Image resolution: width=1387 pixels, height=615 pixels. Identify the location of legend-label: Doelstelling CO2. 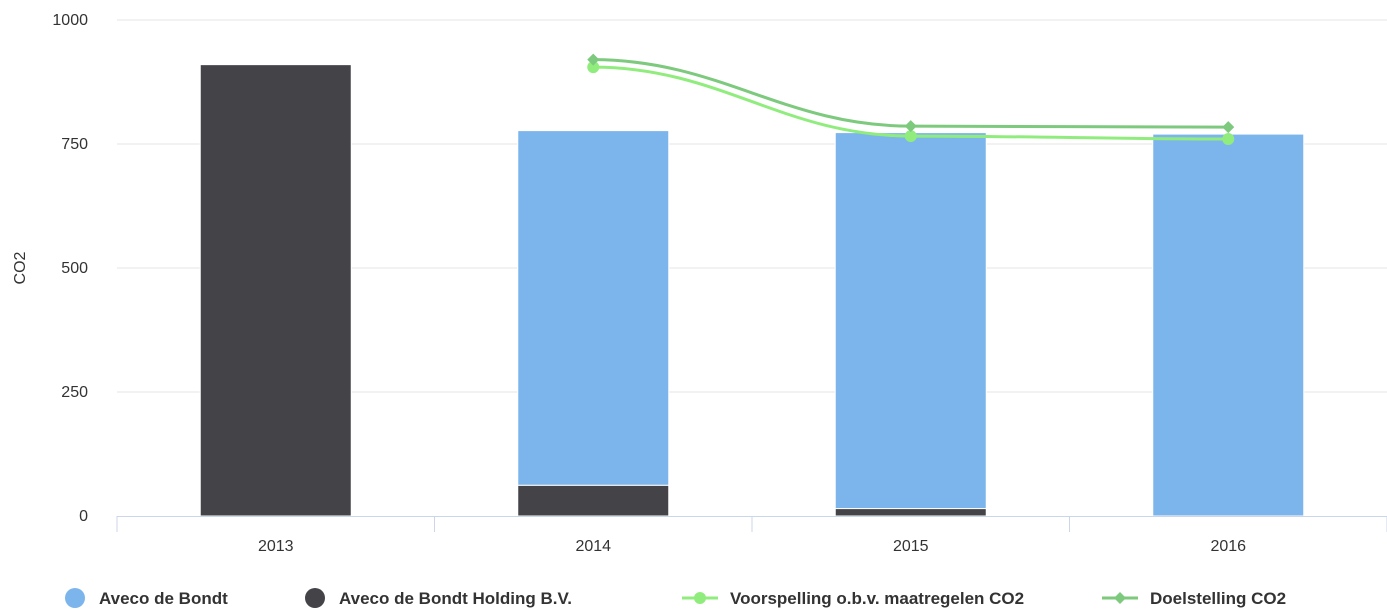
(1218, 598).